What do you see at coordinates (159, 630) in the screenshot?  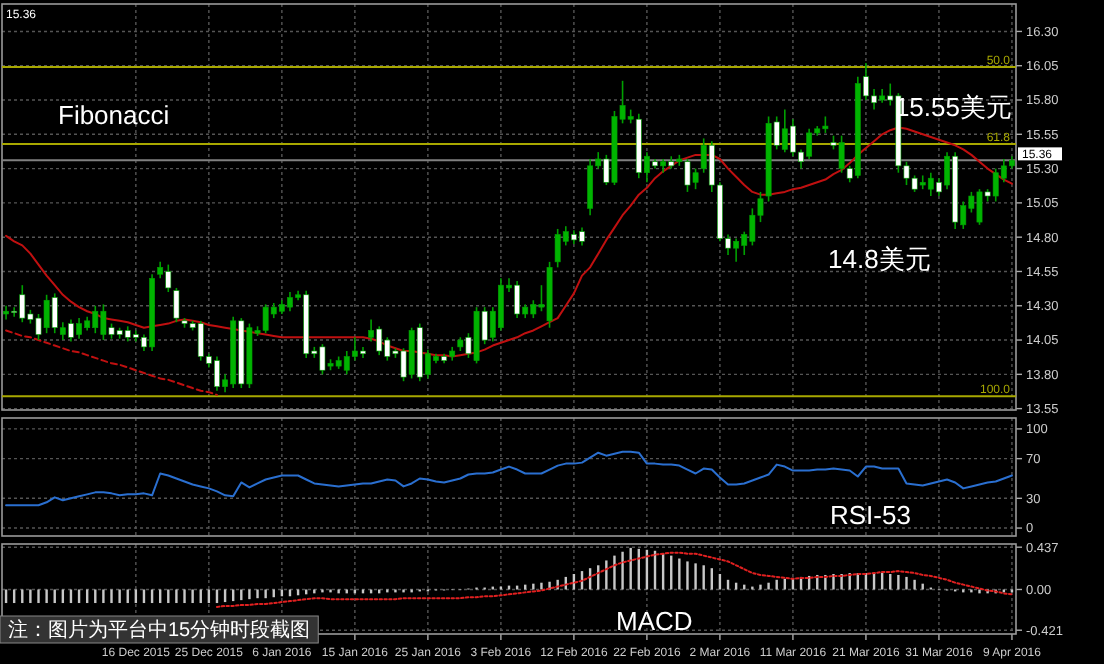 I see `annotation: 注：图片为平台中15分钟时段截图` at bounding box center [159, 630].